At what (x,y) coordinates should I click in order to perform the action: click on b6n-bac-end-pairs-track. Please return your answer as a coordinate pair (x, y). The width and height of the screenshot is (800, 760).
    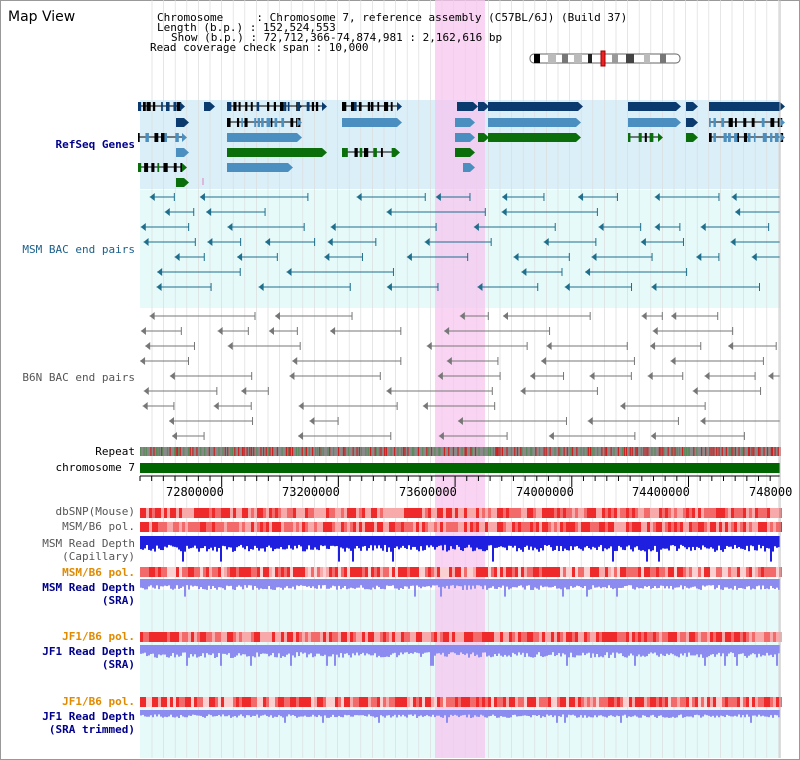
    Looking at the image, I should click on (460, 376).